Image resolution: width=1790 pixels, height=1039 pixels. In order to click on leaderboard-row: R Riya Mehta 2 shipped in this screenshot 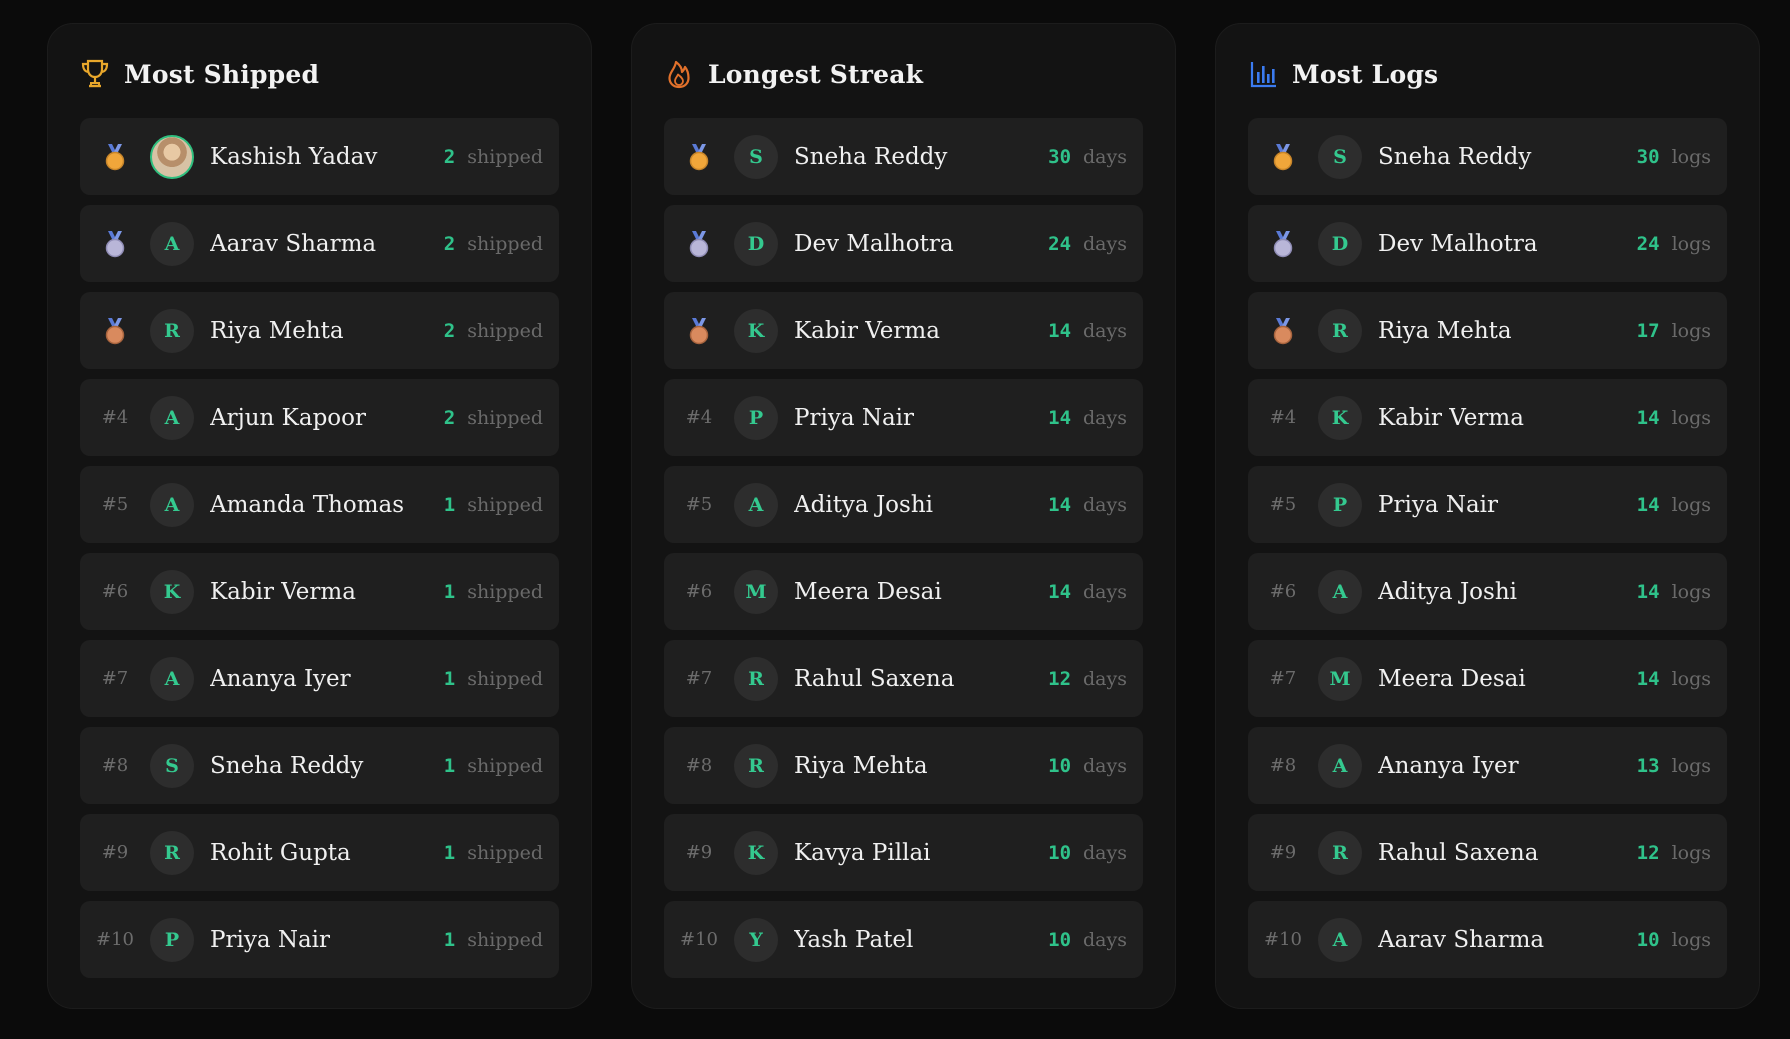, I will do `click(319, 330)`.